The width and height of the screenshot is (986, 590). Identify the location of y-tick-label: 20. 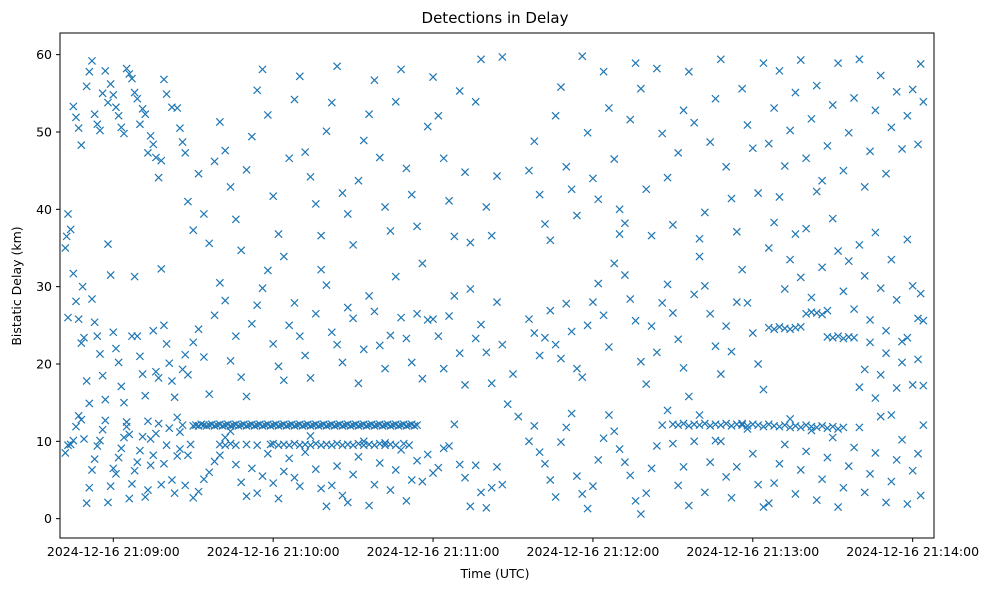
(44, 363).